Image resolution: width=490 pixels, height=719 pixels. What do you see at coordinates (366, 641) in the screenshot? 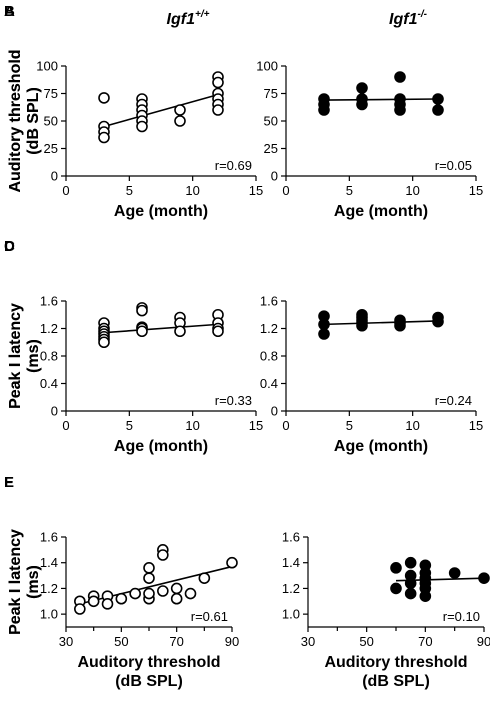
I see `x-tick-label-F-1: 50` at bounding box center [366, 641].